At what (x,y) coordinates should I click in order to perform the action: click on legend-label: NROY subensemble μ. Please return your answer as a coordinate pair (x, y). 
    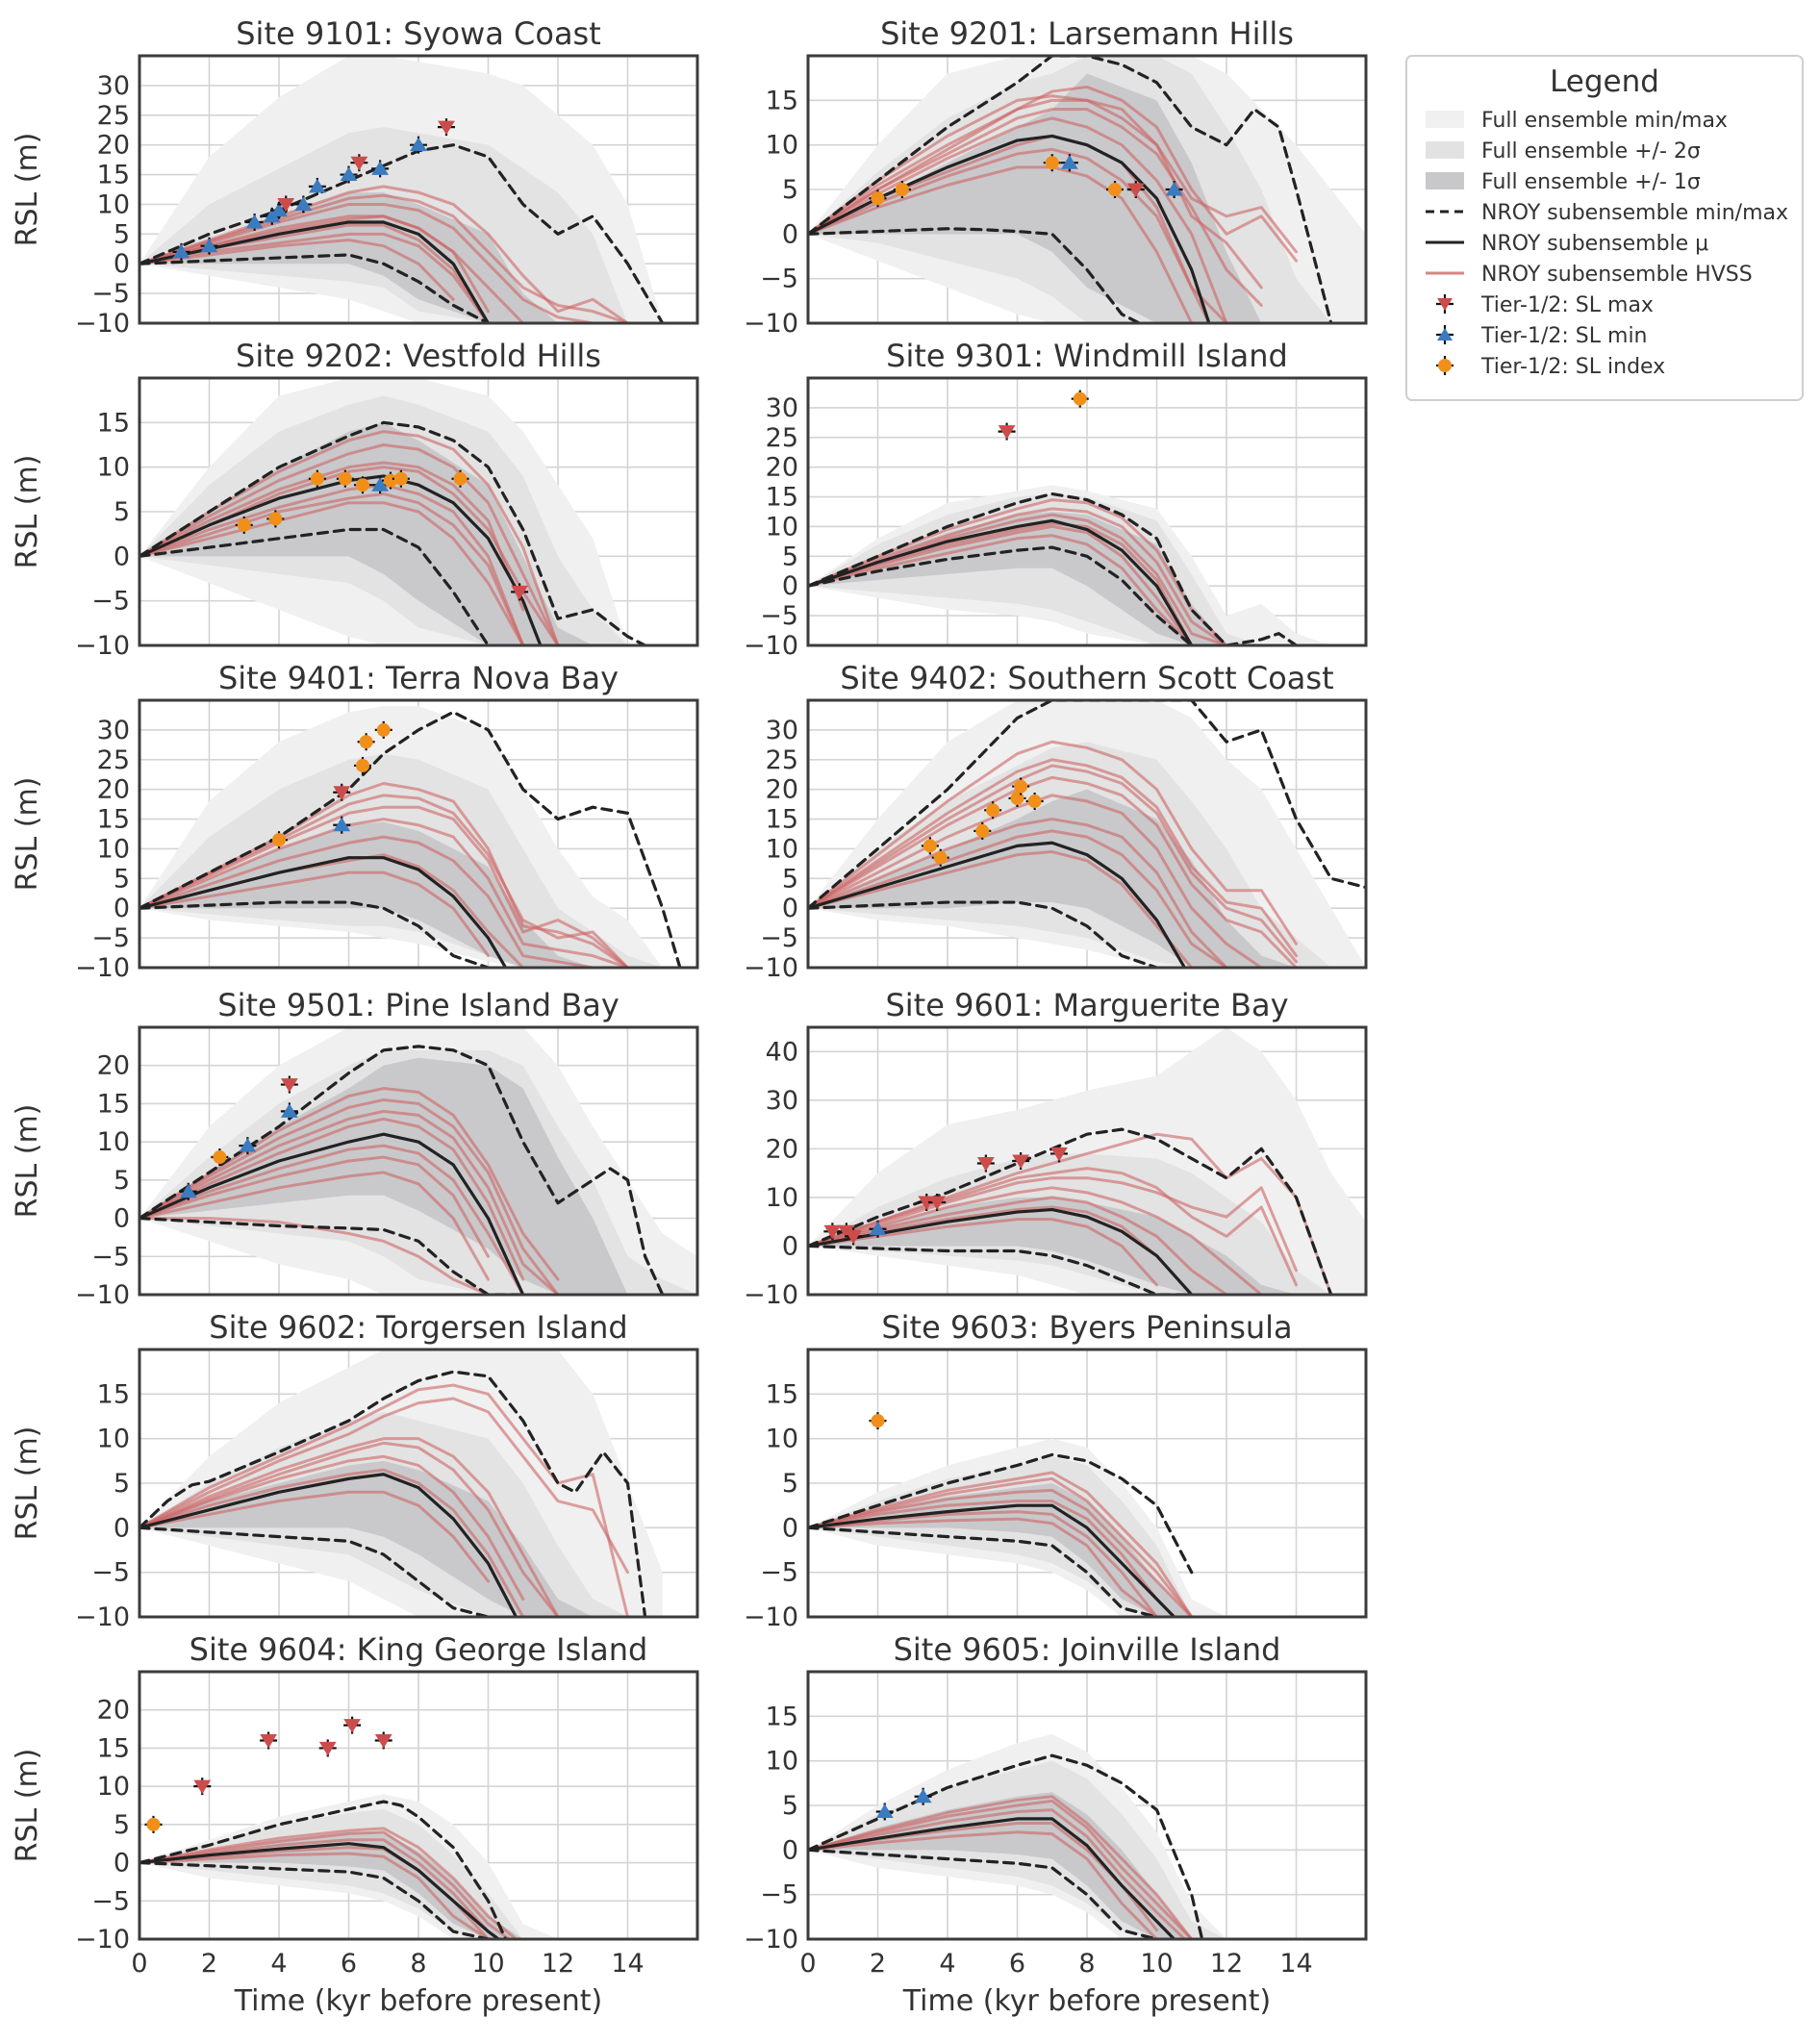
    Looking at the image, I should click on (1595, 244).